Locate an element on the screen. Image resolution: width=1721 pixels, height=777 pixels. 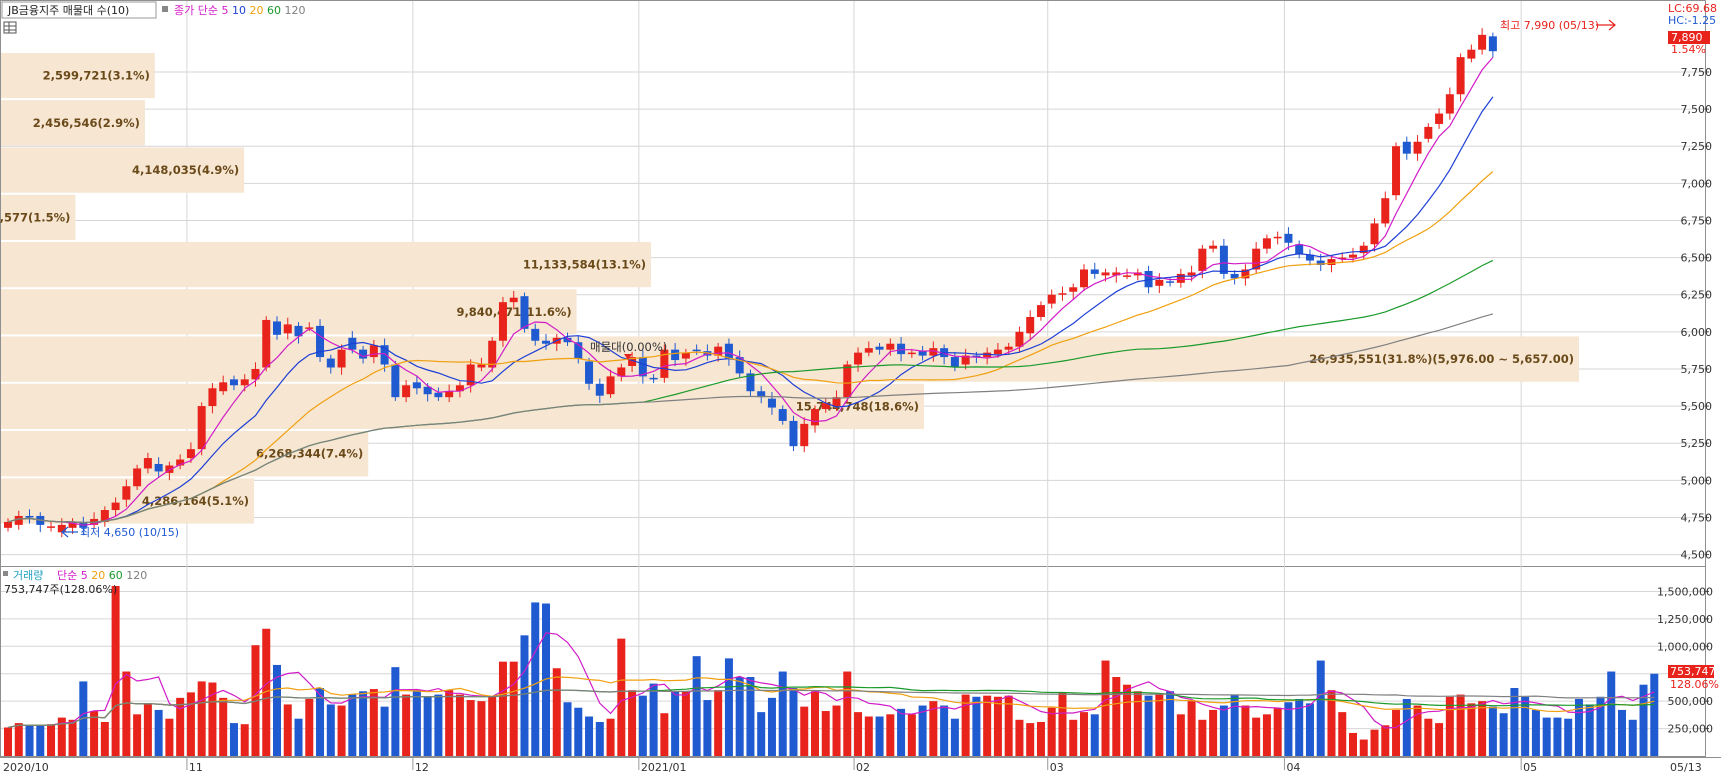
price-tick-label: 5,000 is located at coordinates (1697, 480).